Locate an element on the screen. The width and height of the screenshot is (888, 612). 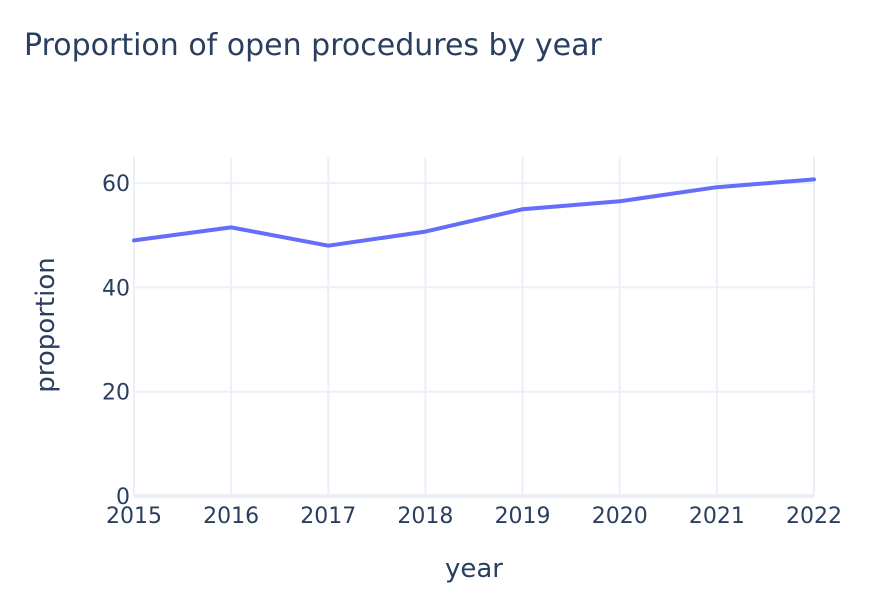
chart-title: Proportion of open procedures by year is located at coordinates (313, 45).